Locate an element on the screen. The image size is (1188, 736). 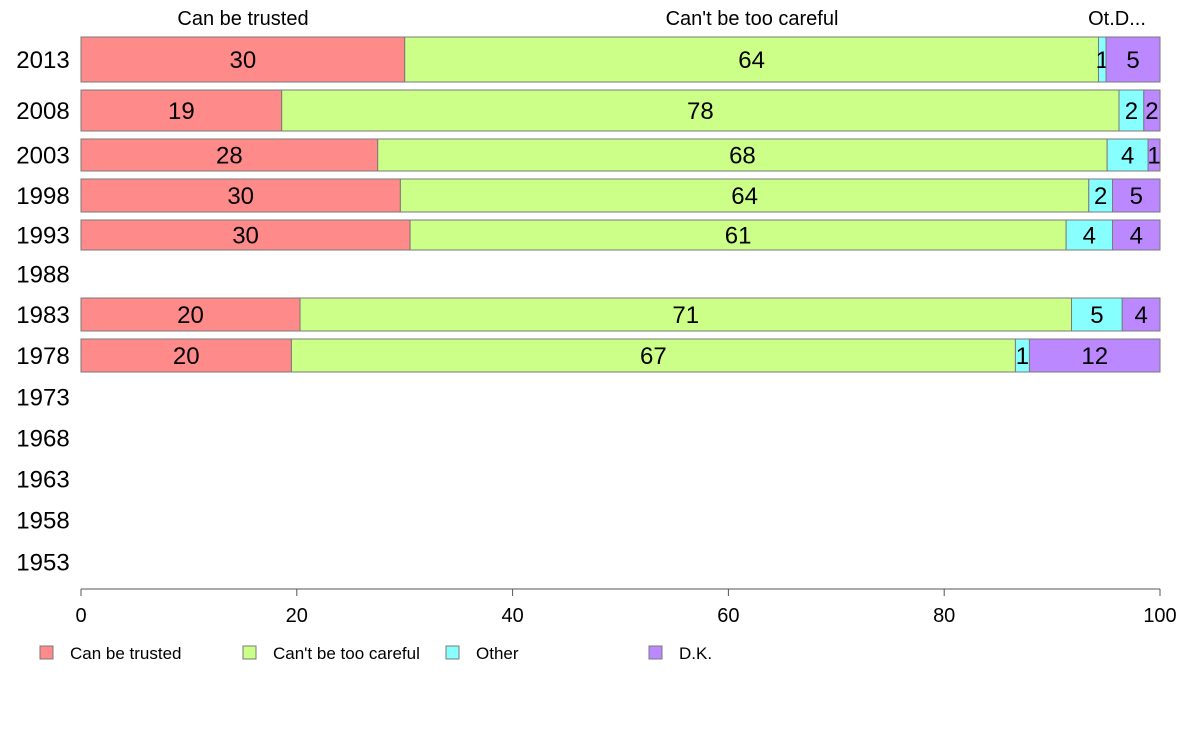
year-label: 1963 is located at coordinates (42, 480).